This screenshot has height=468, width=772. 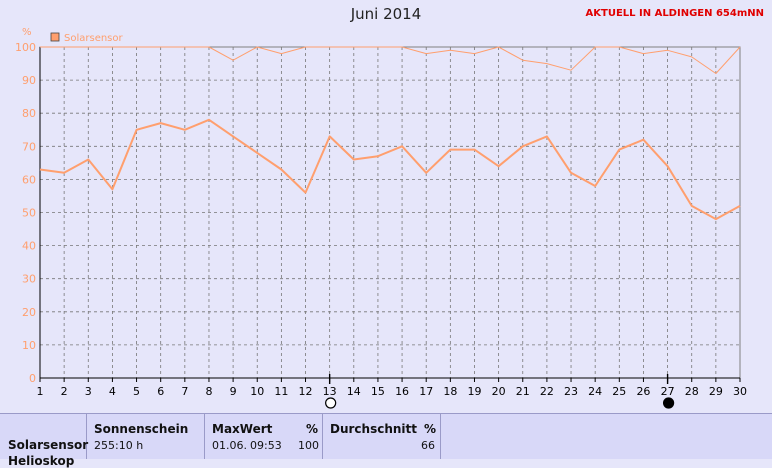 I want to click on row-label-2: Helioskop, so click(x=41, y=461).